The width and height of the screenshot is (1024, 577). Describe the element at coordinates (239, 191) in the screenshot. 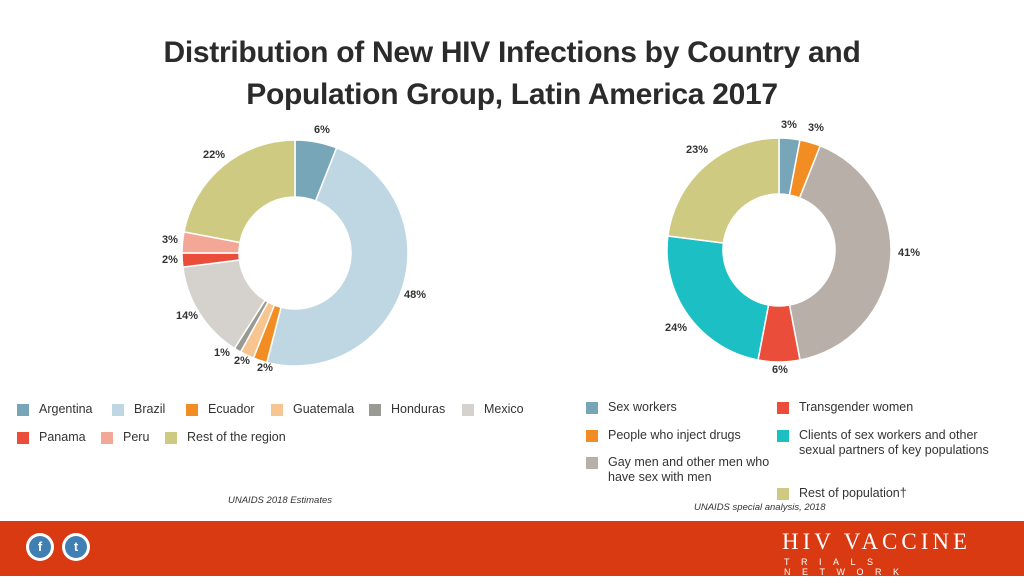

I see `slice-rest-of-the-region` at that location.